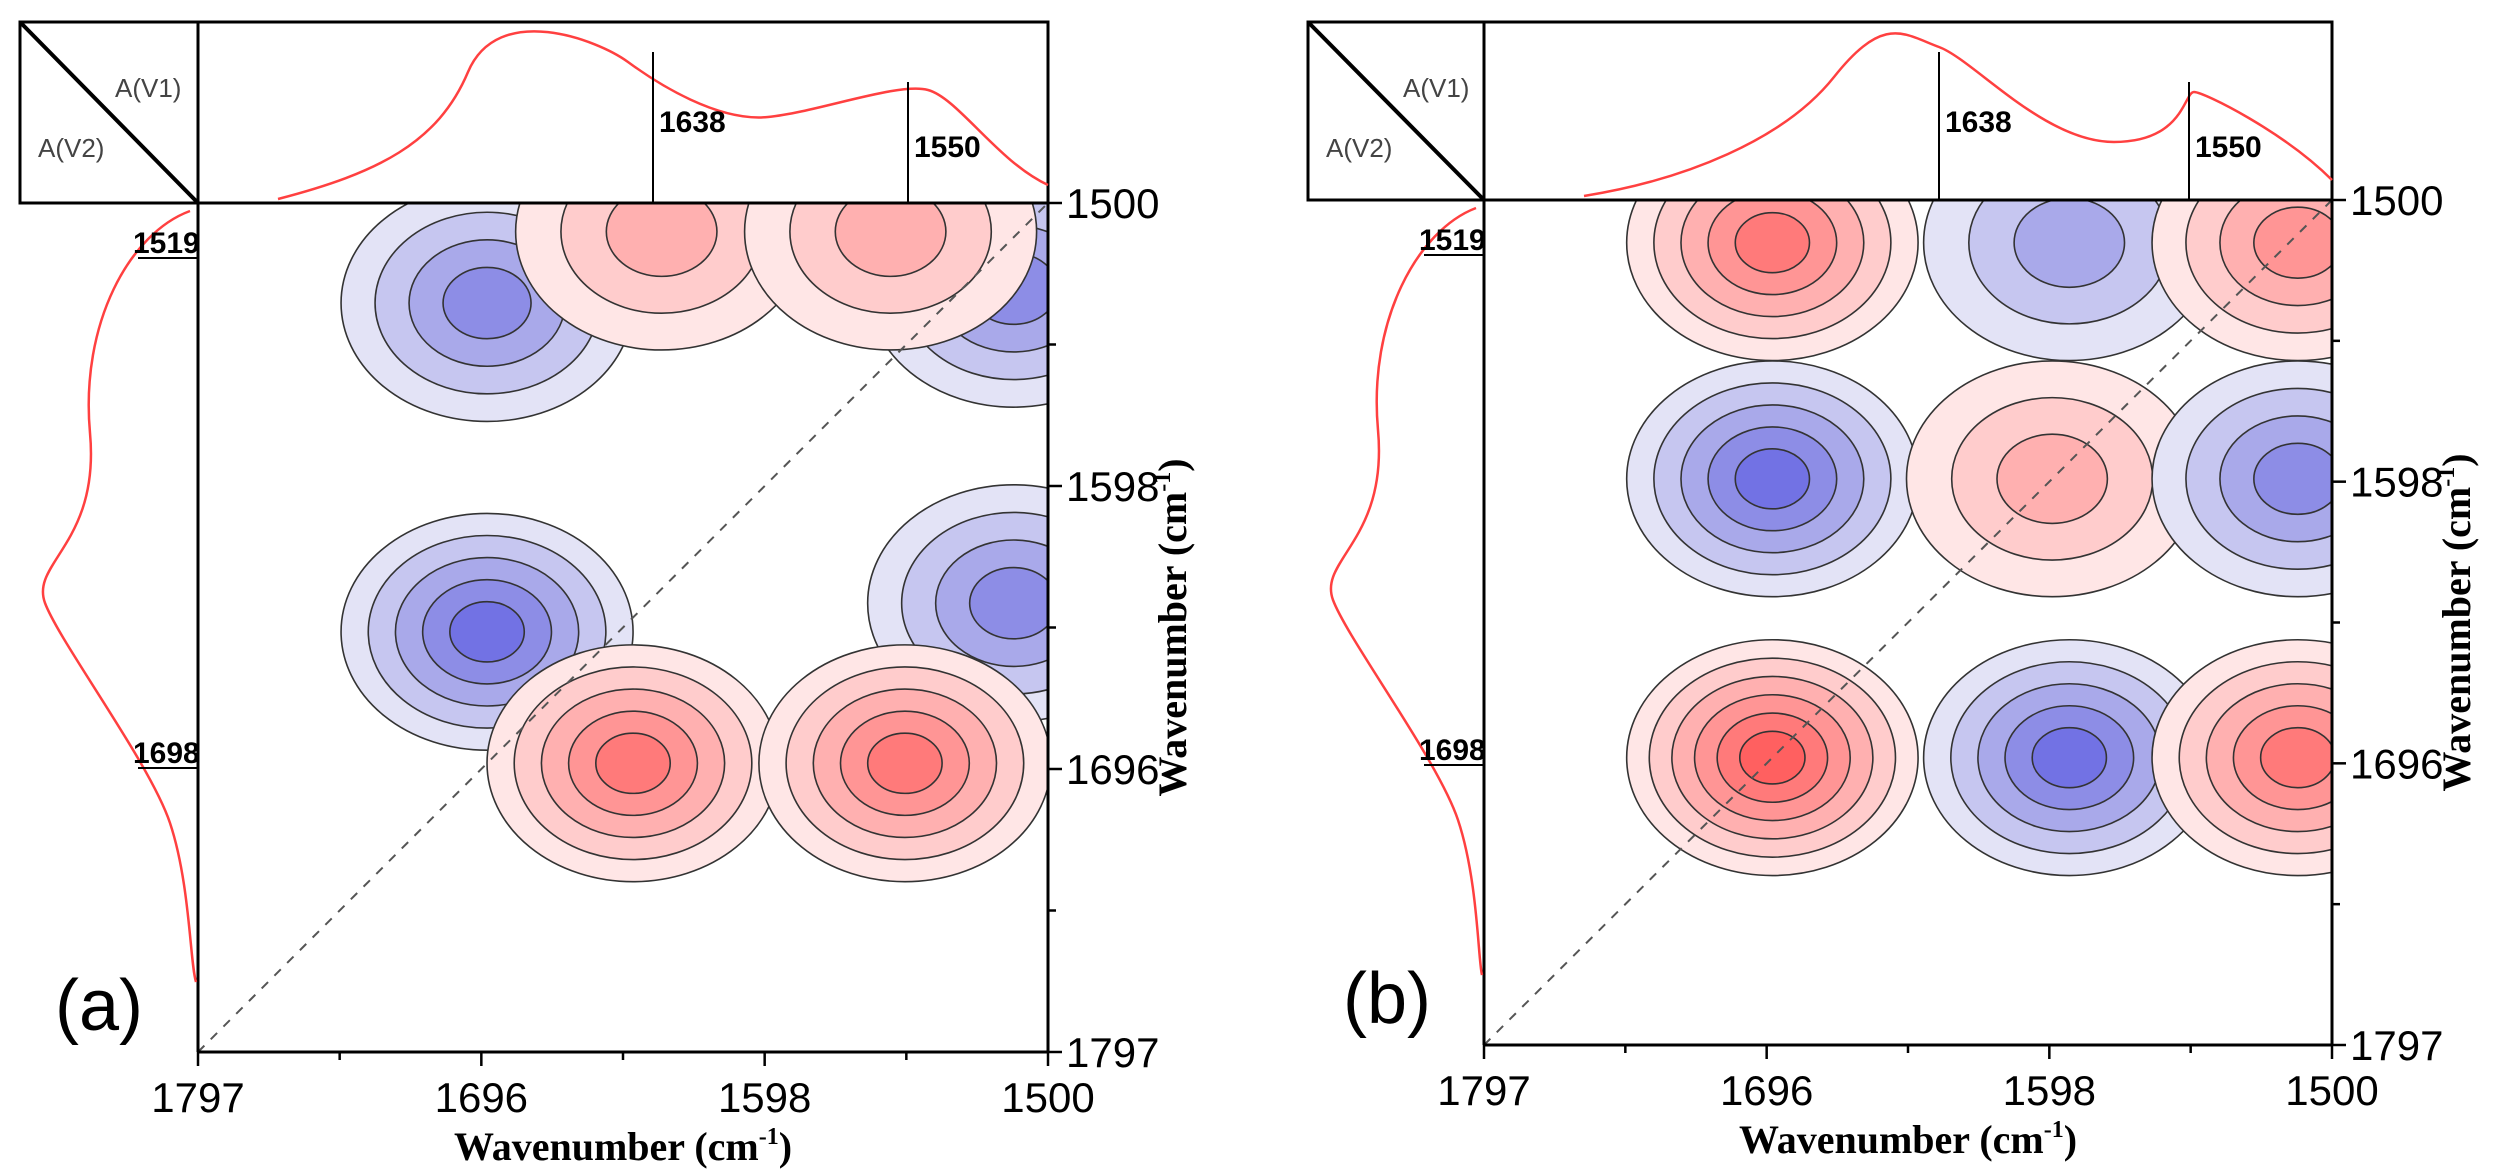 The image size is (2509, 1176). What do you see at coordinates (1387, 999) in the screenshot?
I see `panel-label: (b)` at bounding box center [1387, 999].